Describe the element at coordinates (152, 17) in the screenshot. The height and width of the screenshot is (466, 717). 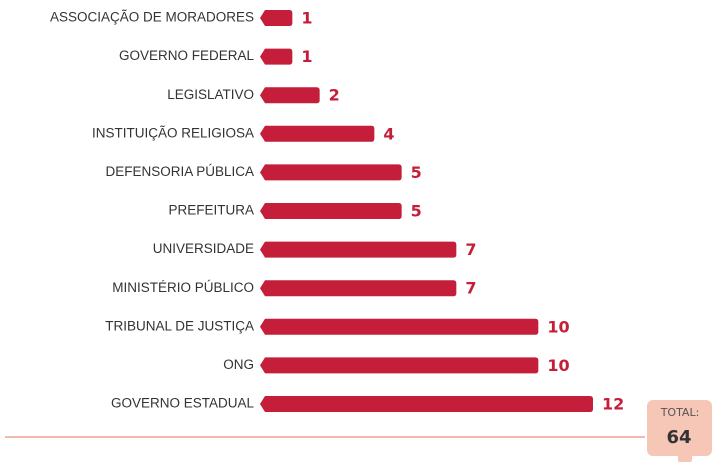
I see `category-label: ASSOCIAÇÃO DE MORADORES` at that location.